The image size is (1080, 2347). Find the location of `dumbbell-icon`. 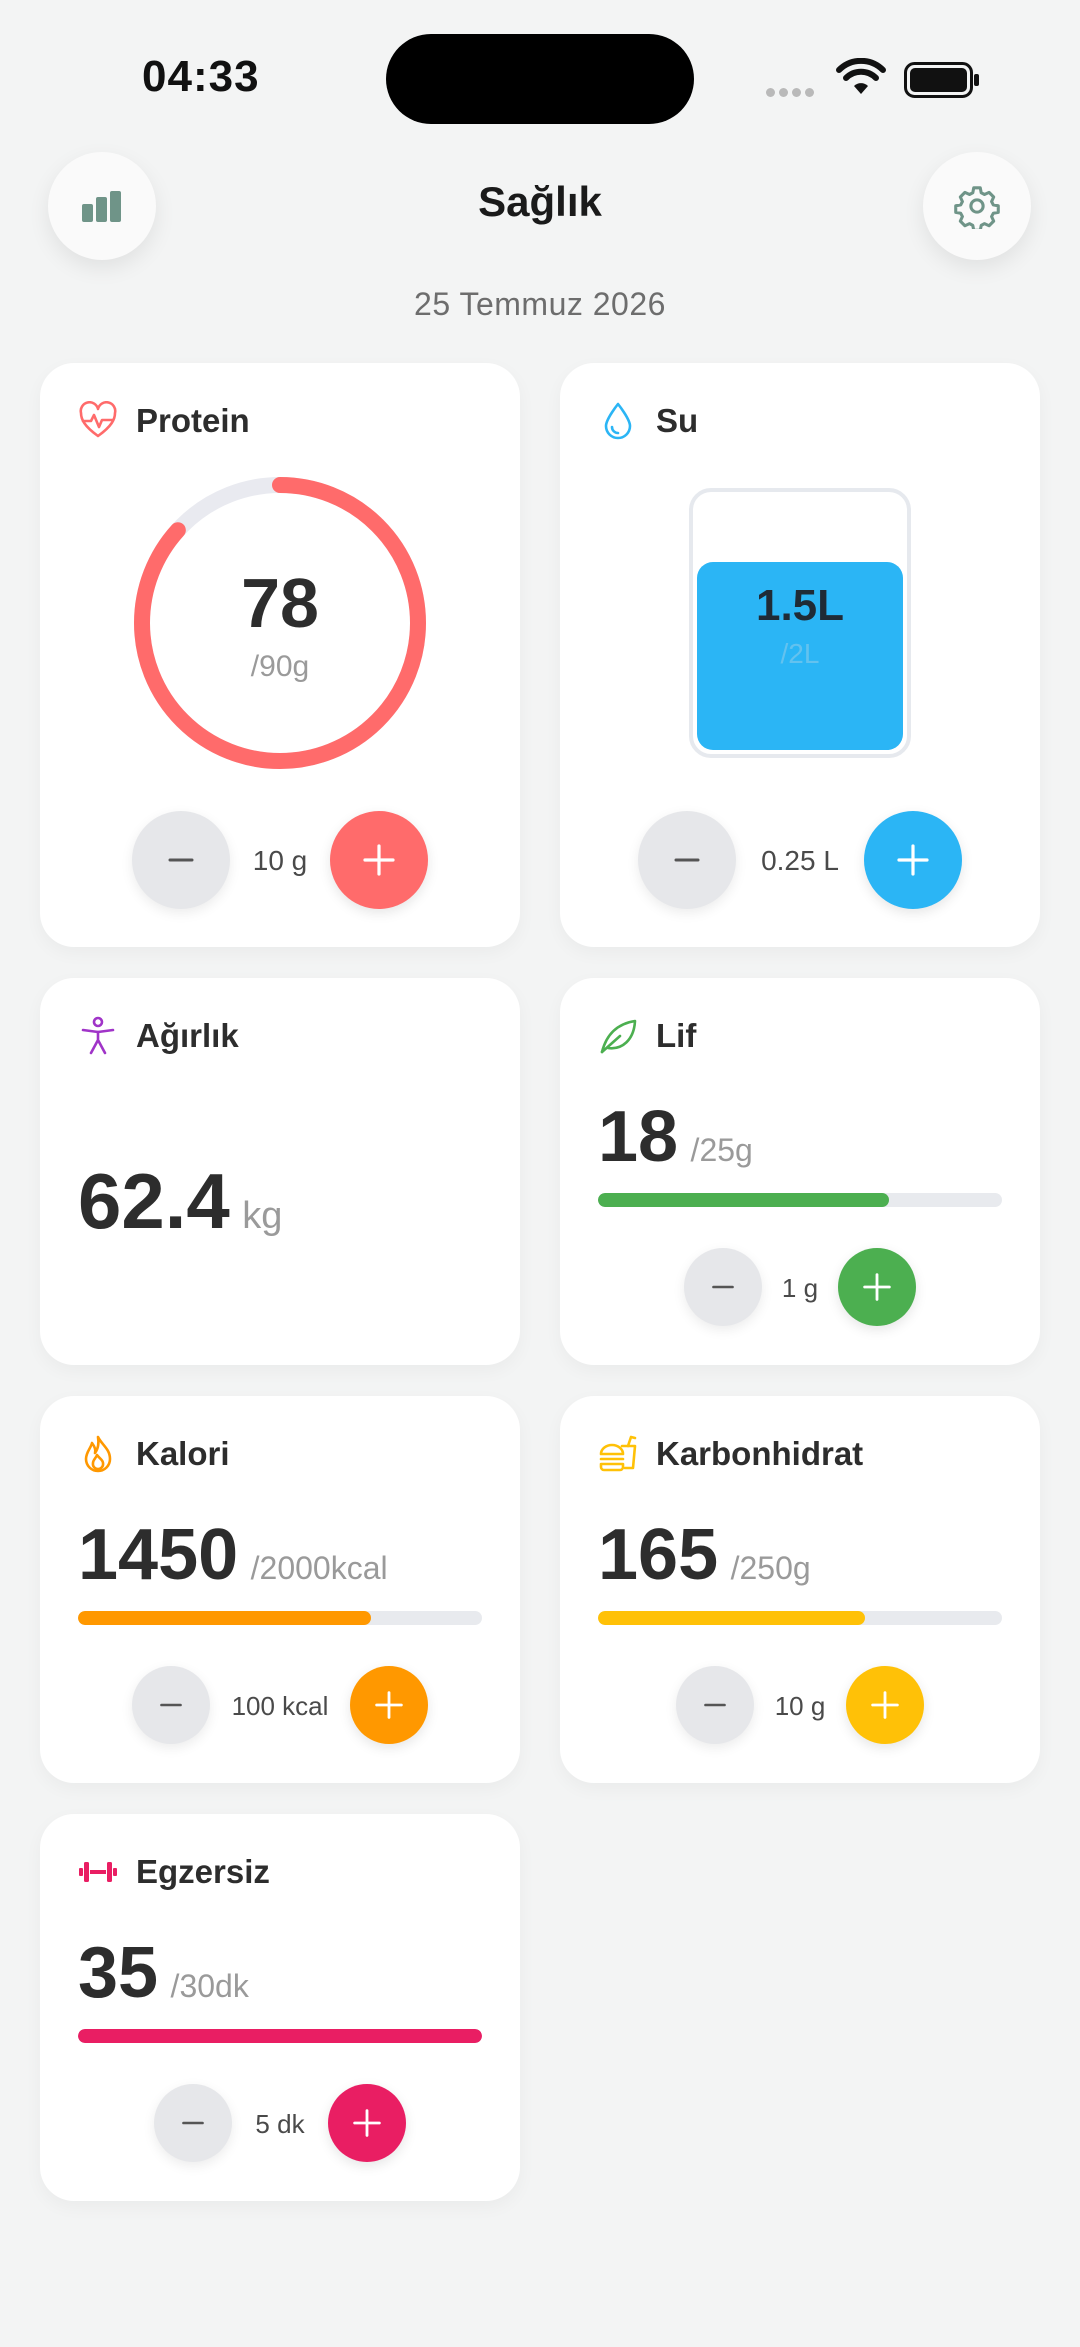

dumbbell-icon is located at coordinates (98, 1872).